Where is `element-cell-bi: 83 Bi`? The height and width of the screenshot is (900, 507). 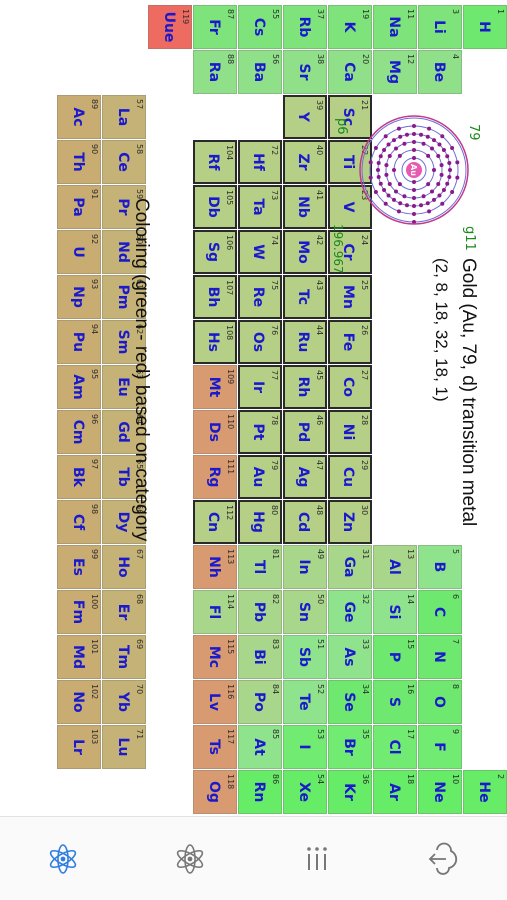 element-cell-bi: 83 Bi is located at coordinates (260, 657).